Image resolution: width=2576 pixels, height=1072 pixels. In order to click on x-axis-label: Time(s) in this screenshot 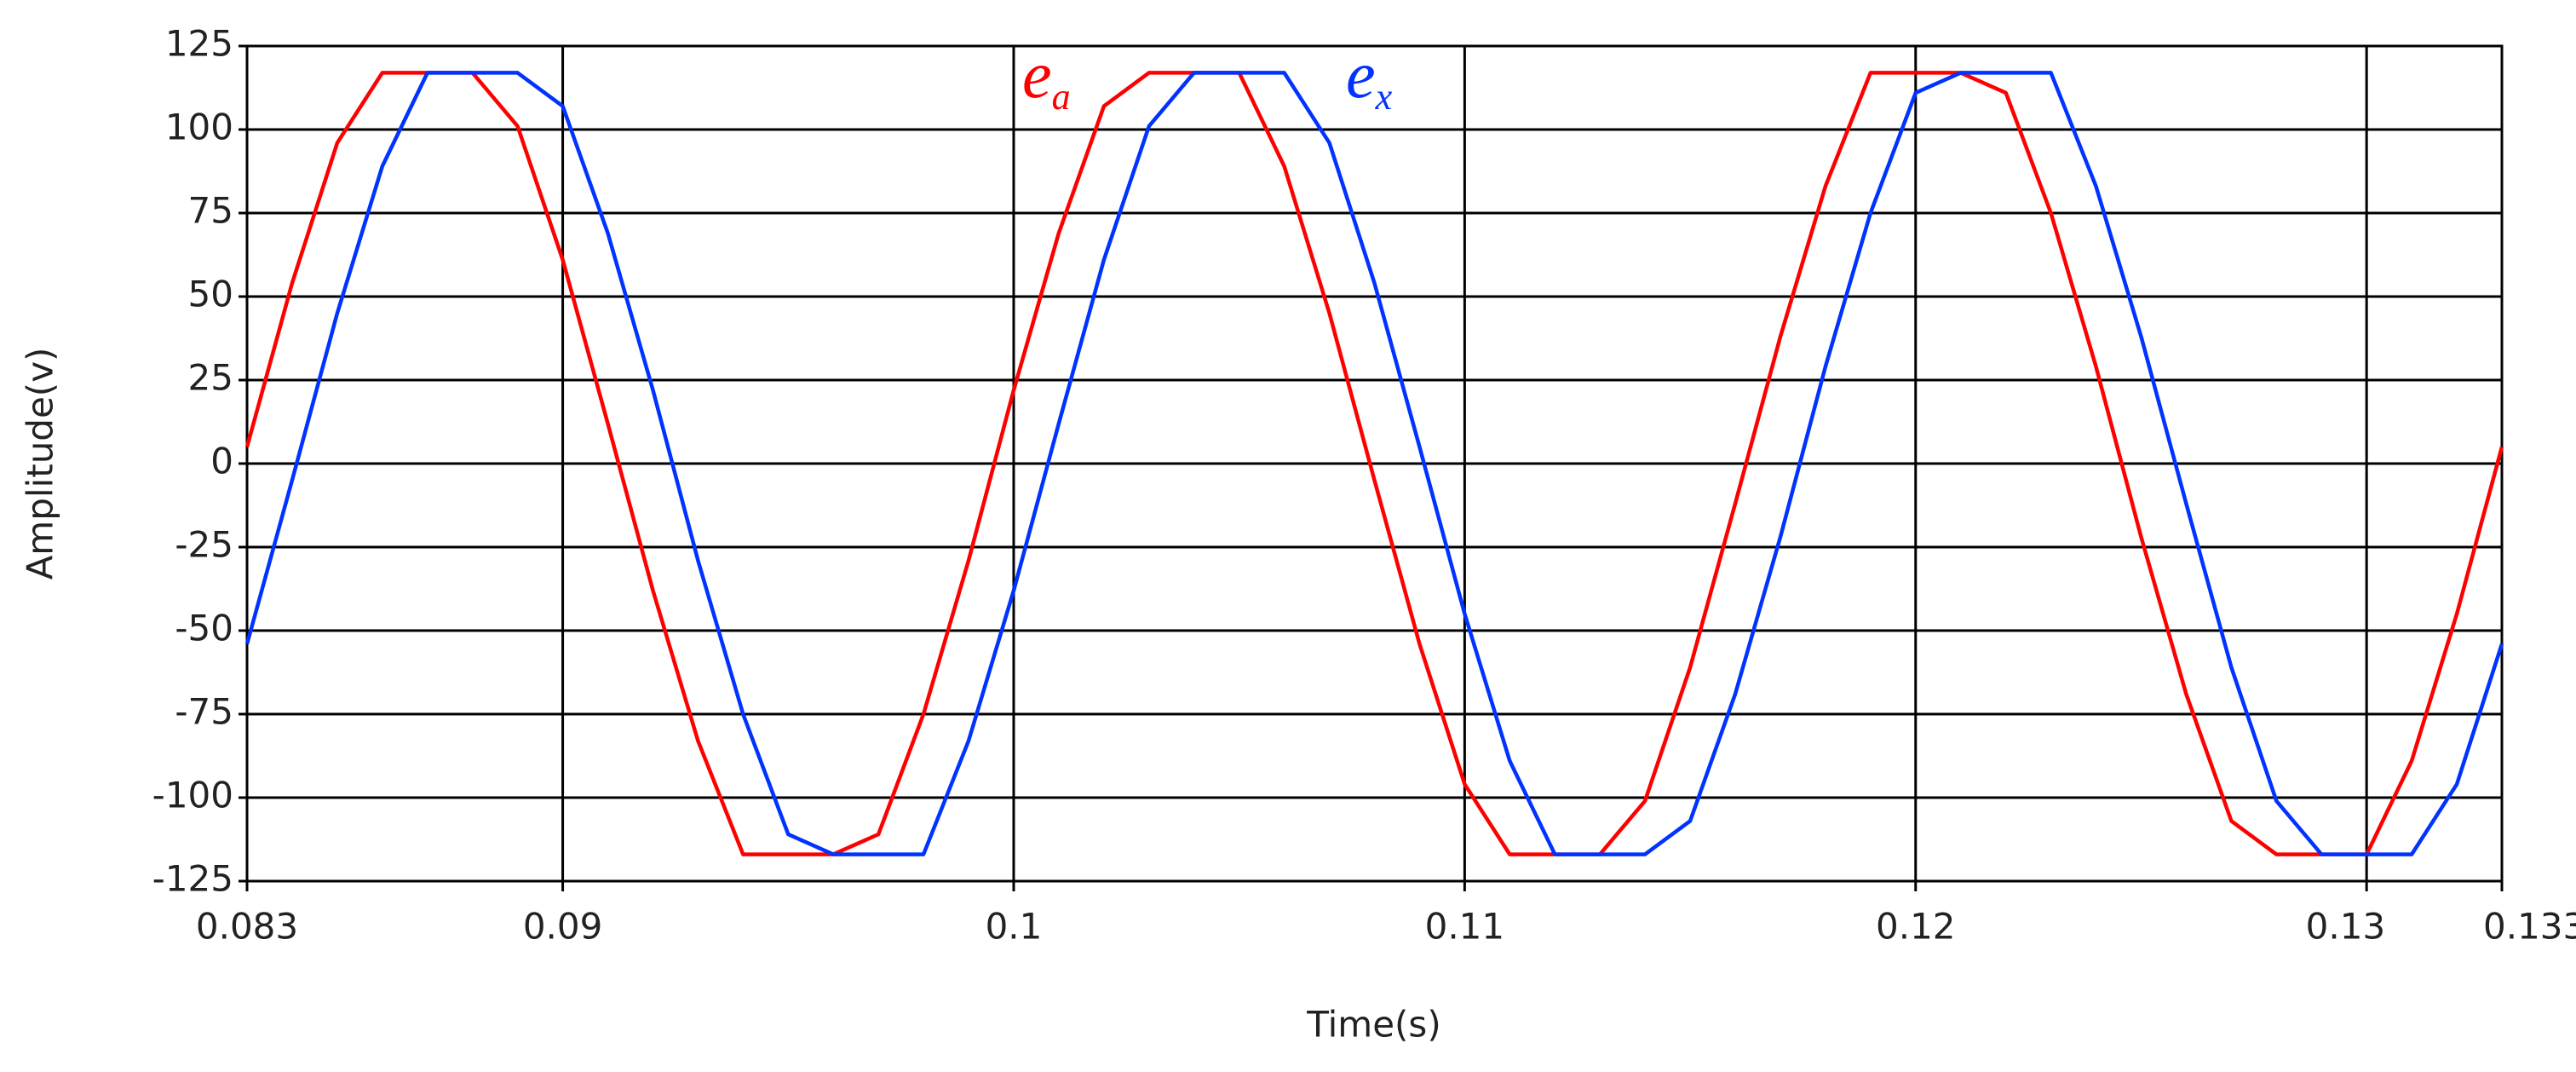, I will do `click(1373, 1025)`.